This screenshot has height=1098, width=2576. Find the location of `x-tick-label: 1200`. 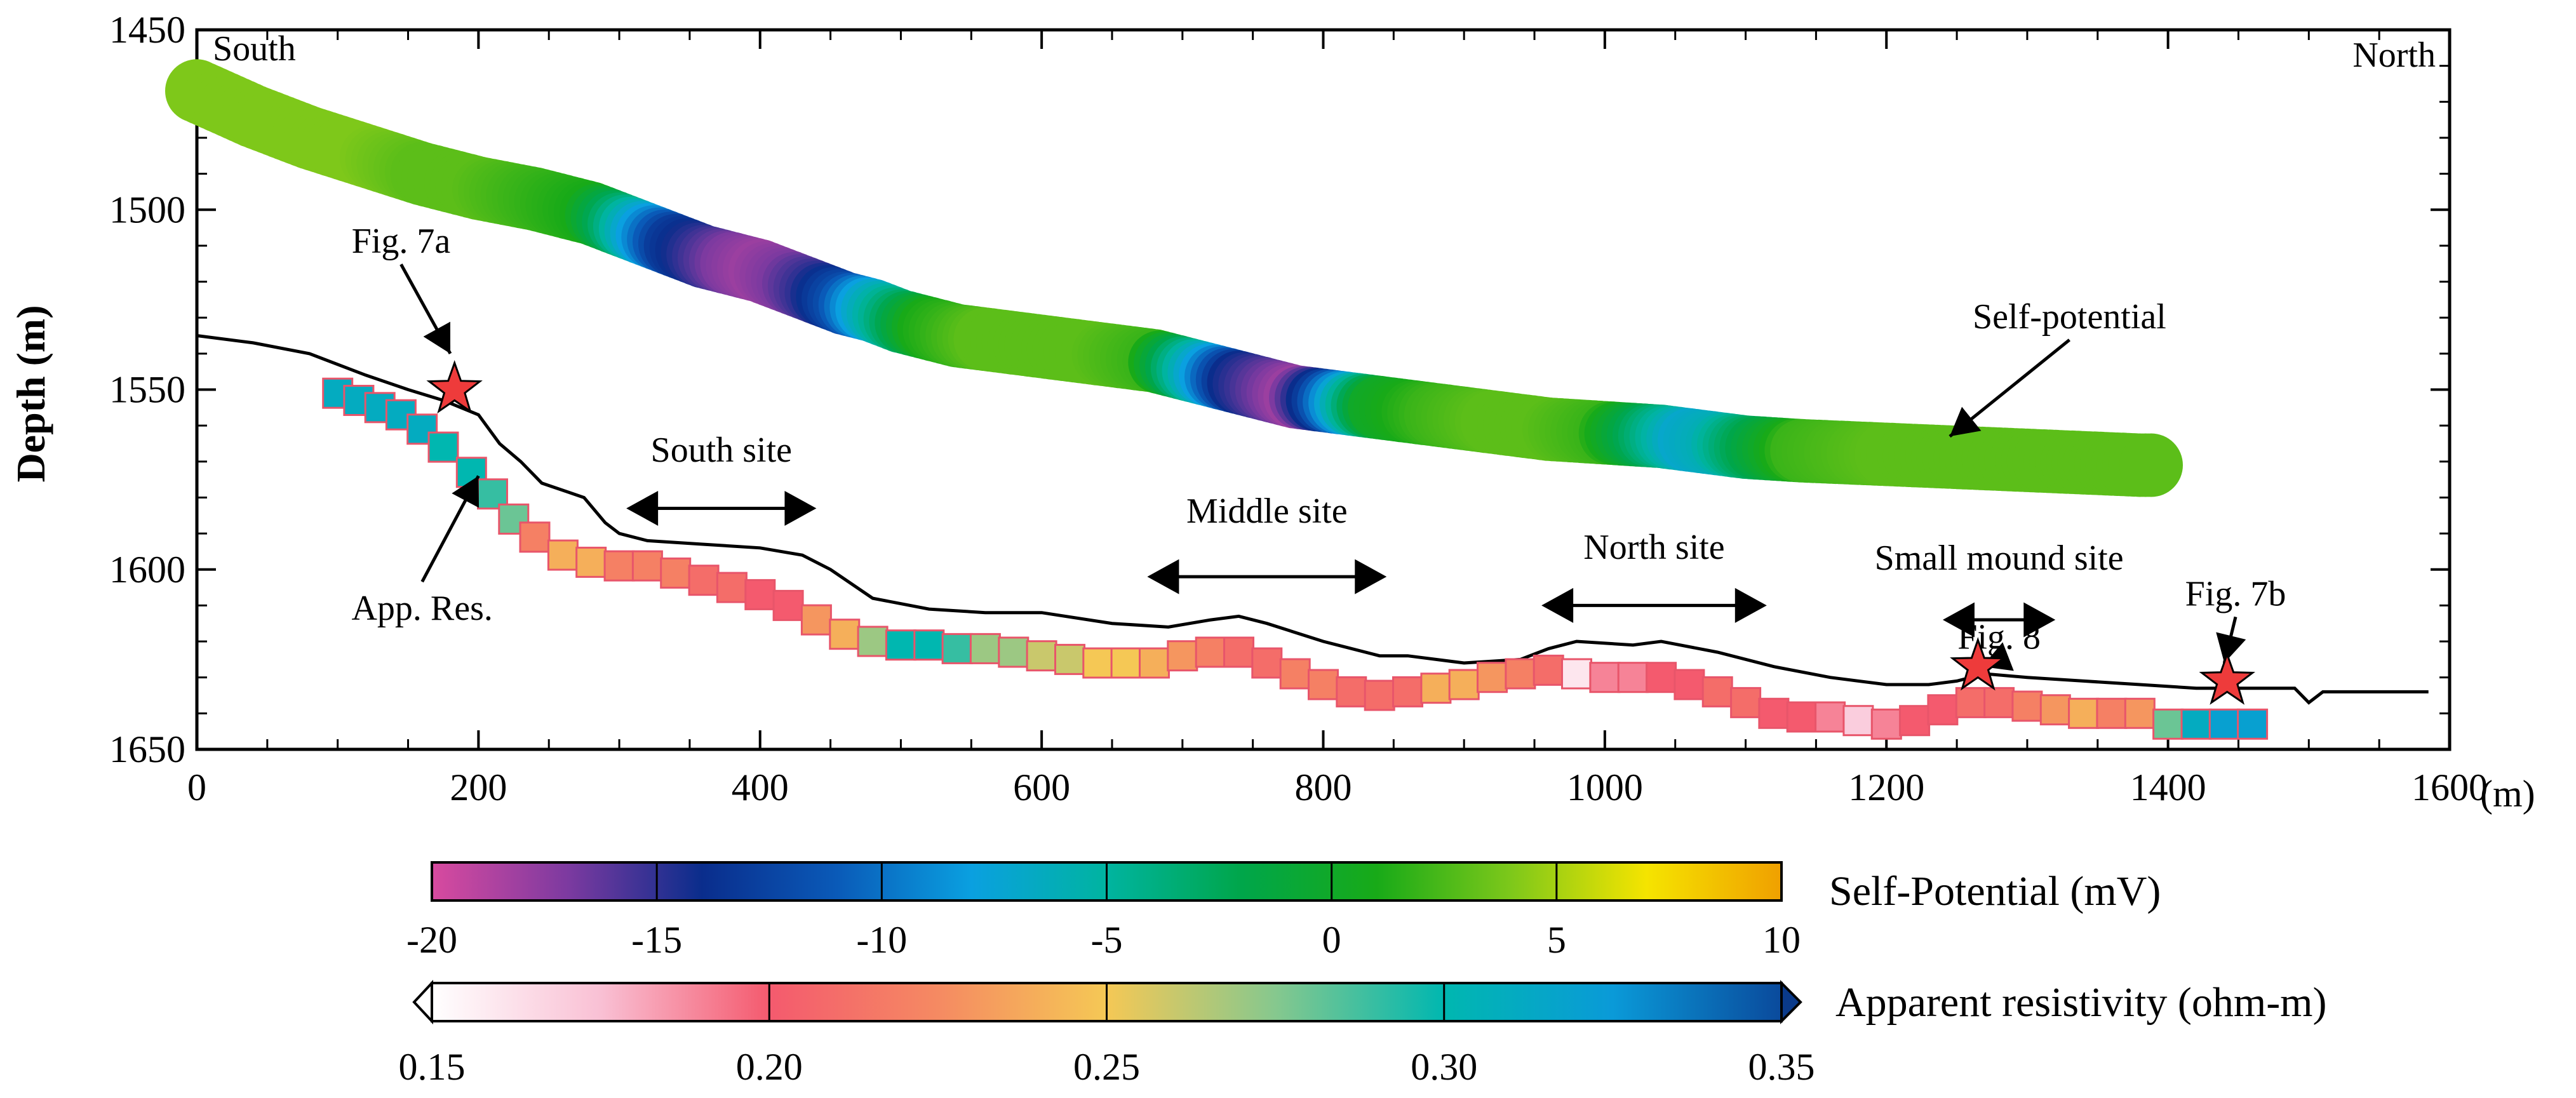

x-tick-label: 1200 is located at coordinates (1886, 787).